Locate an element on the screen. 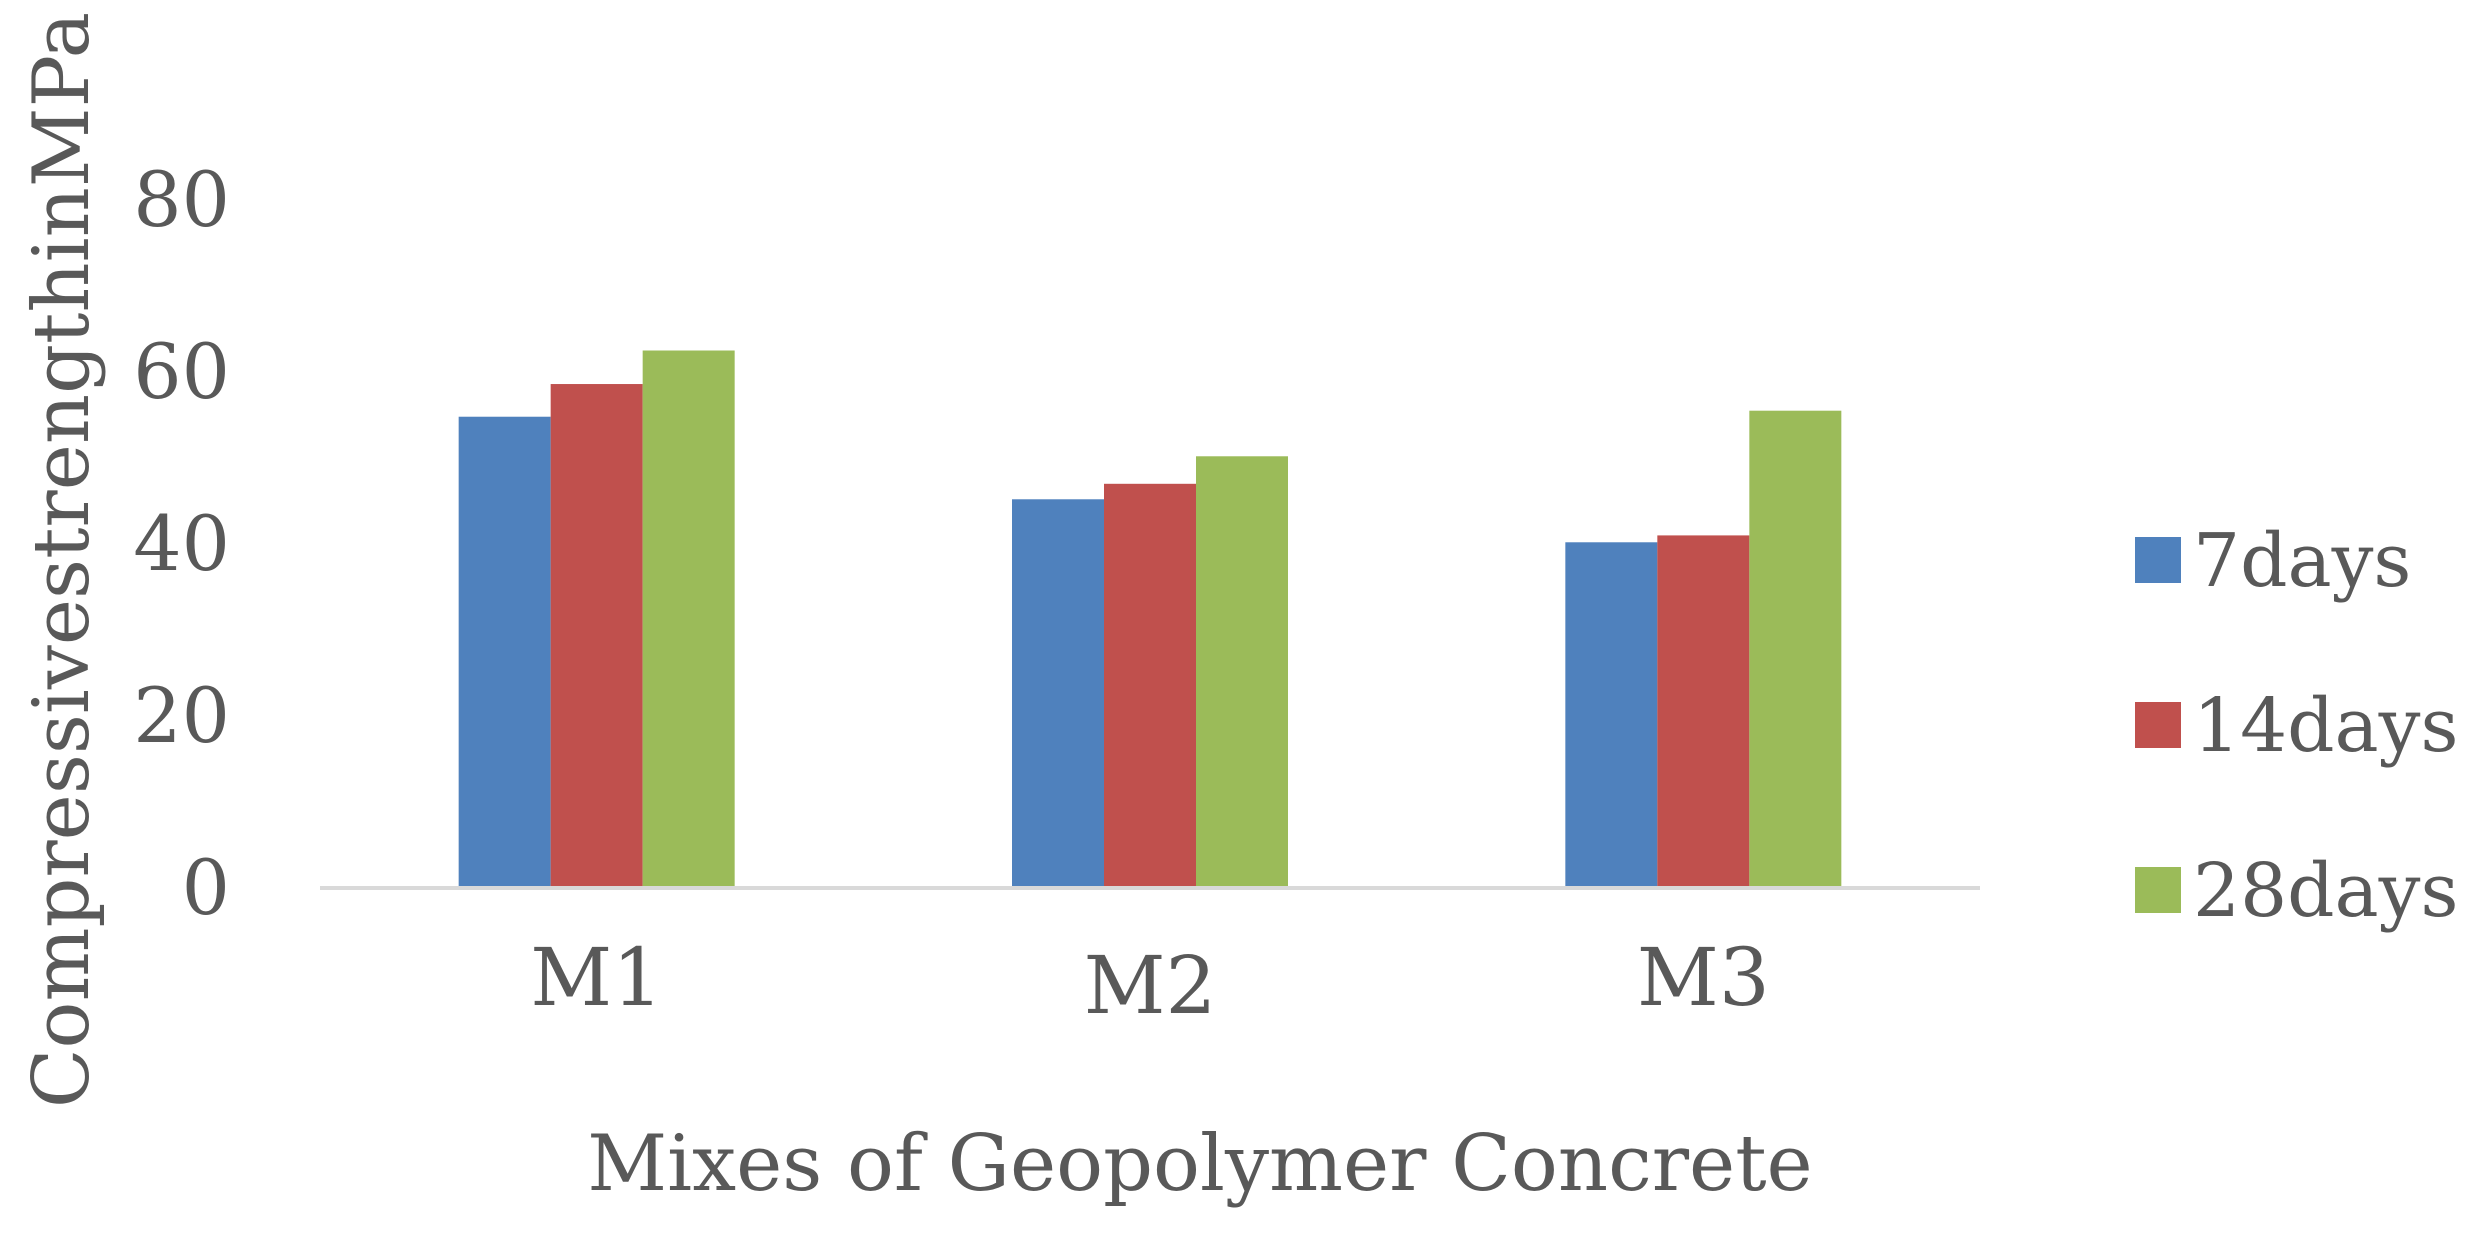 The width and height of the screenshot is (2470, 1252). y-tick-label-60: 60 is located at coordinates (181, 371).